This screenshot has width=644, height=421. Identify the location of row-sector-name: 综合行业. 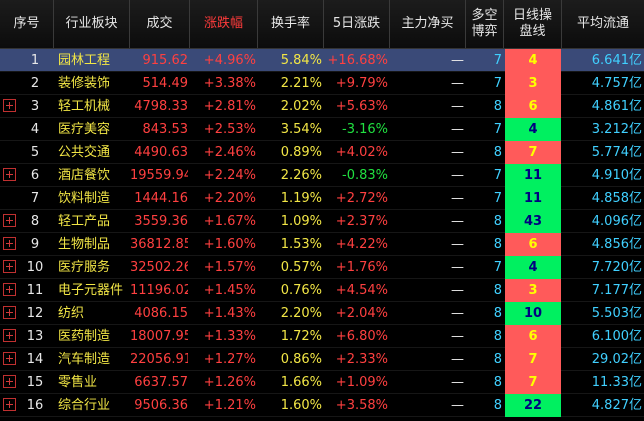
(84, 405).